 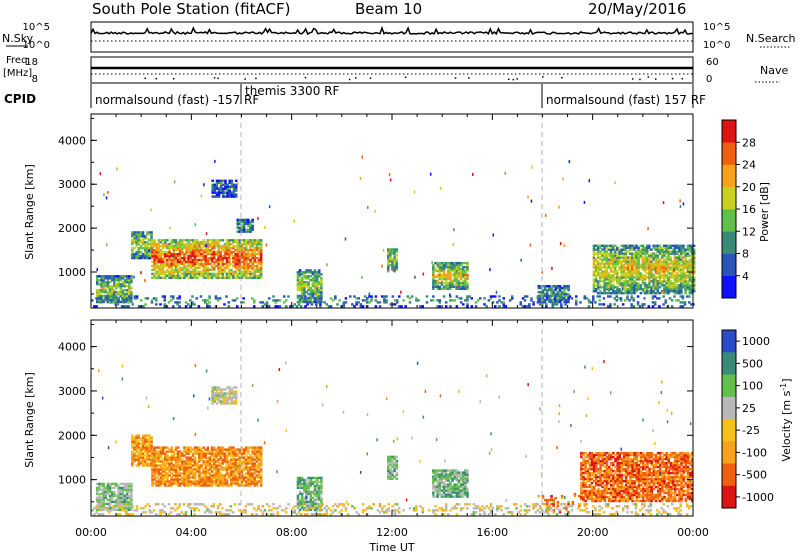 I want to click on nave-tick-bottom: 0, so click(x=709, y=79).